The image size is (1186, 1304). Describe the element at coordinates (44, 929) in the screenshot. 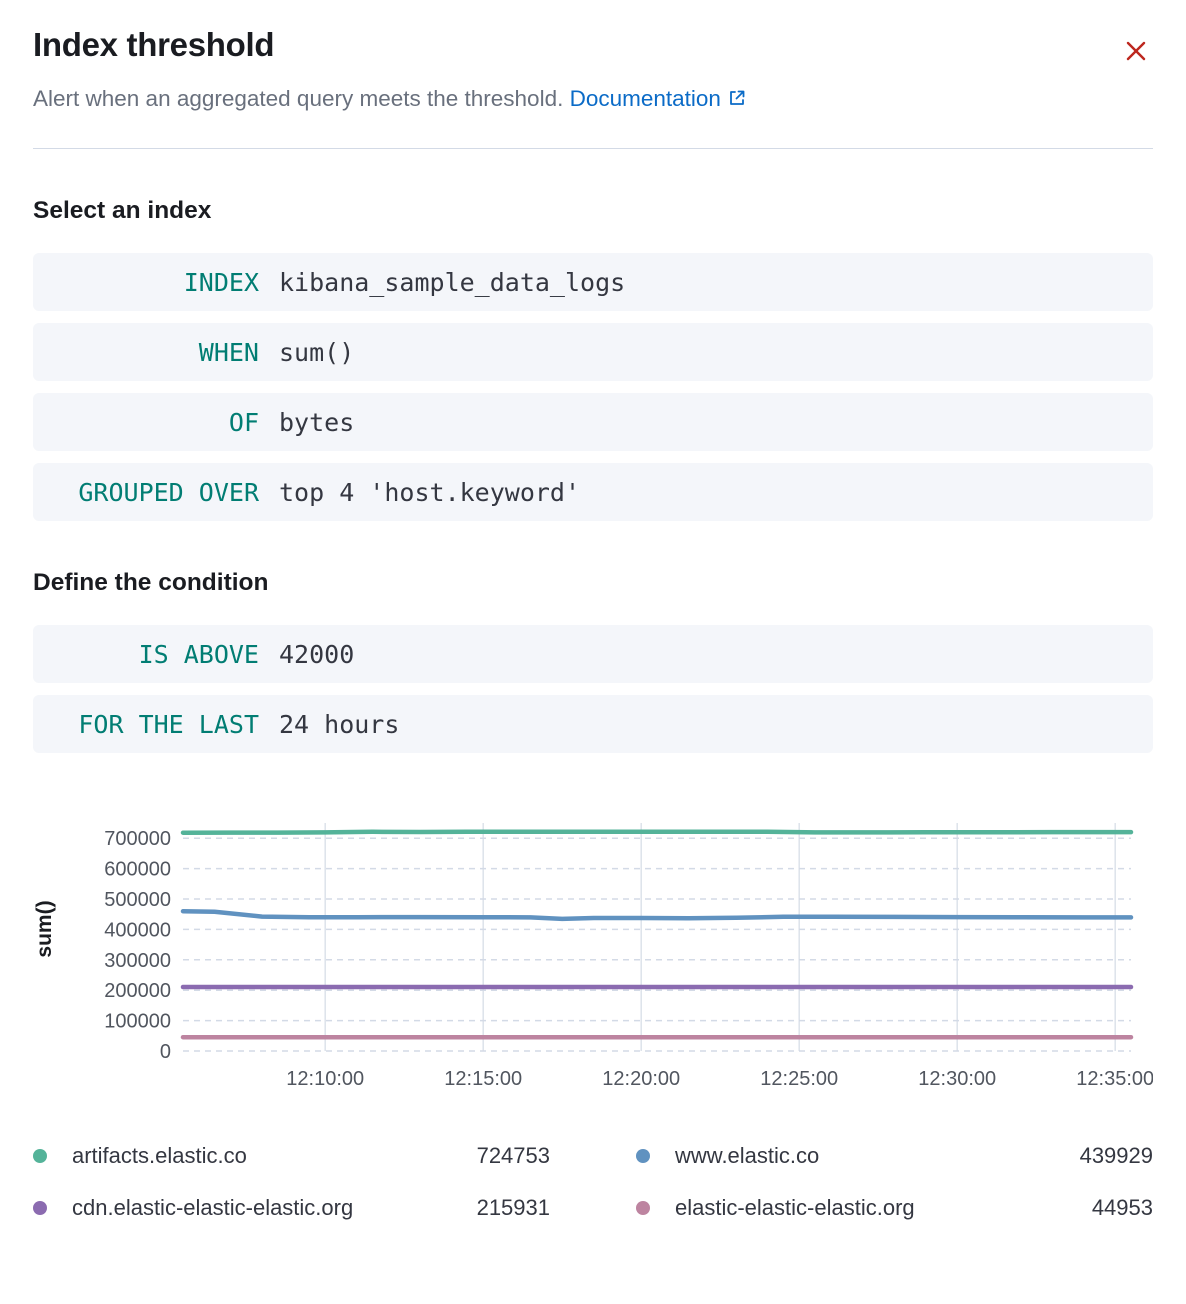

I see `y-axis-title: sum()` at that location.